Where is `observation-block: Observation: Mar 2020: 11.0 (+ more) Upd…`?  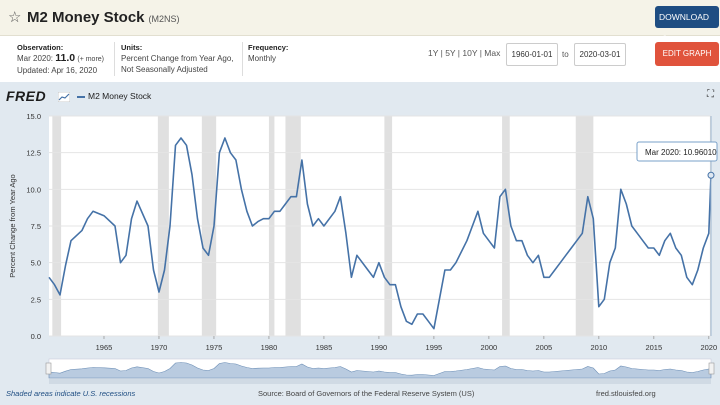 observation-block: Observation: Mar 2020: 11.0 (+ more) Upd… is located at coordinates (60, 59).